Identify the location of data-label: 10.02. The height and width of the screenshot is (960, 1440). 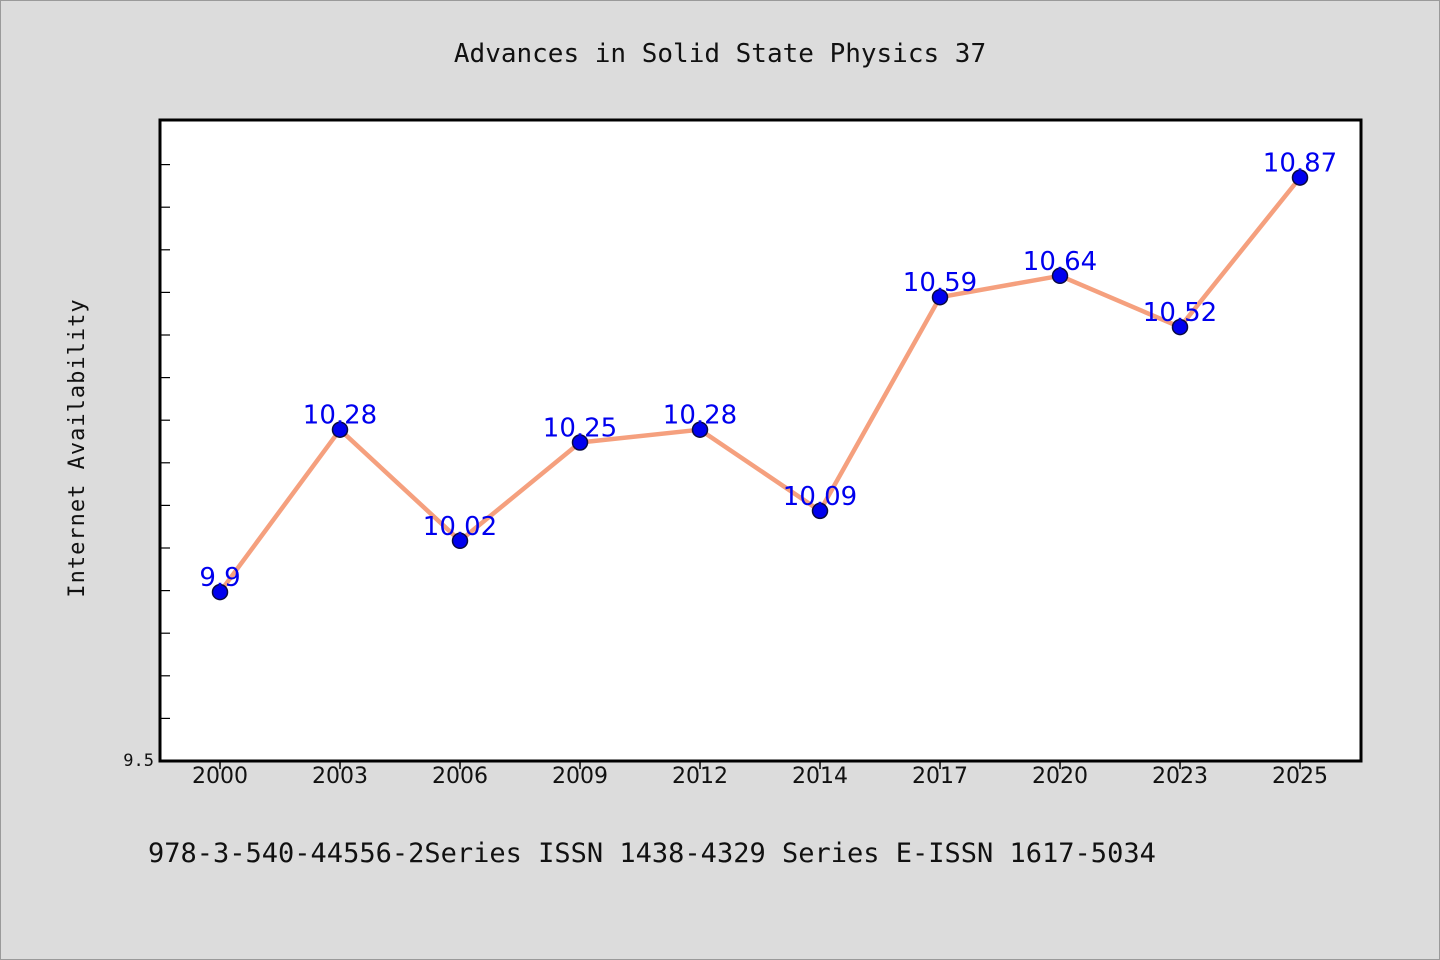
(460, 527).